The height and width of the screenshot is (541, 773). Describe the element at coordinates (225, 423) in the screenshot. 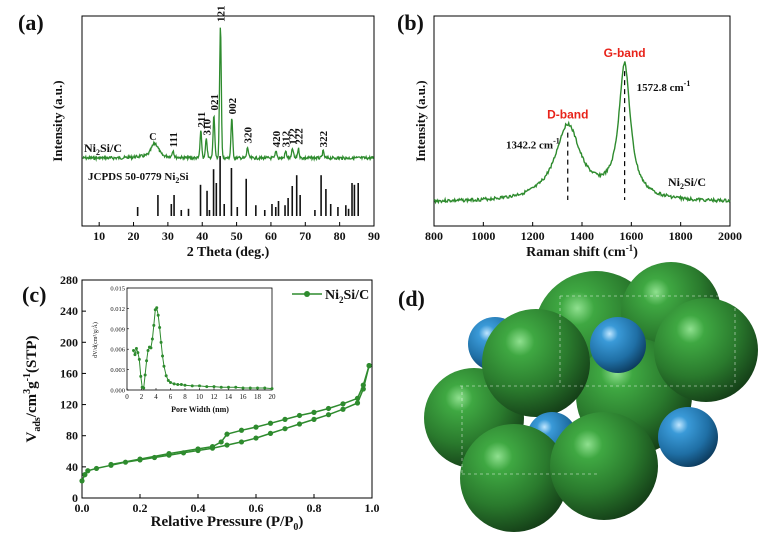

I see `panel-c-series` at that location.